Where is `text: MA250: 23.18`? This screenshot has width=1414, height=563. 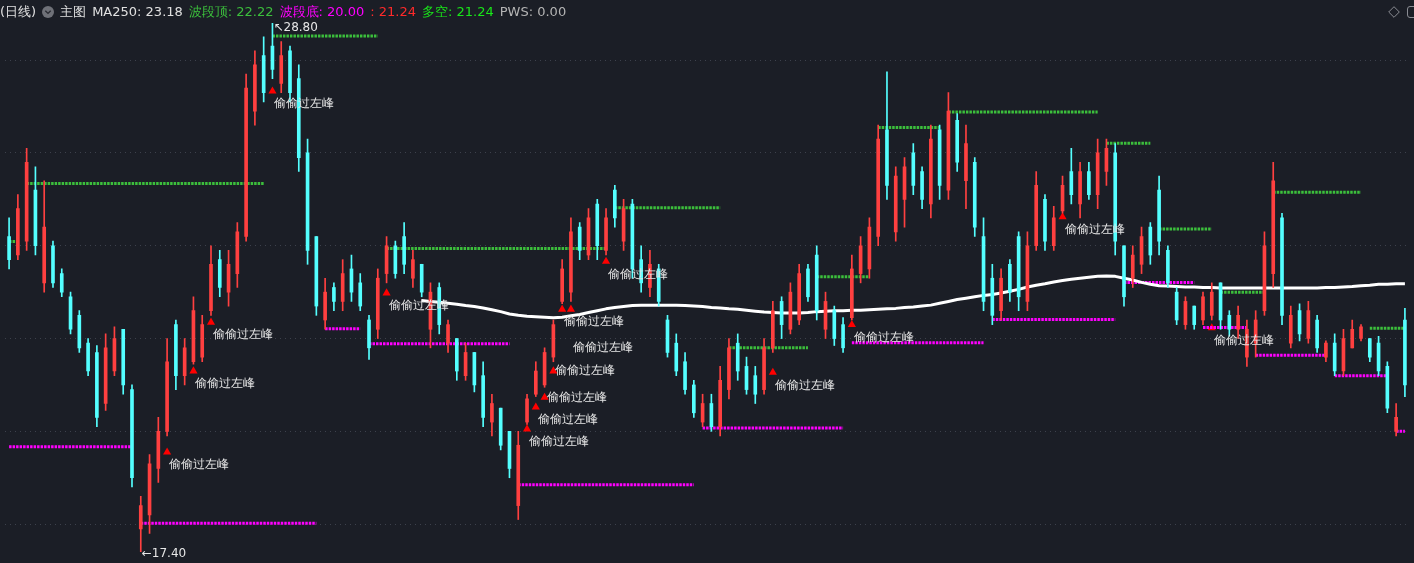
text: MA250: 23.18 is located at coordinates (137, 11).